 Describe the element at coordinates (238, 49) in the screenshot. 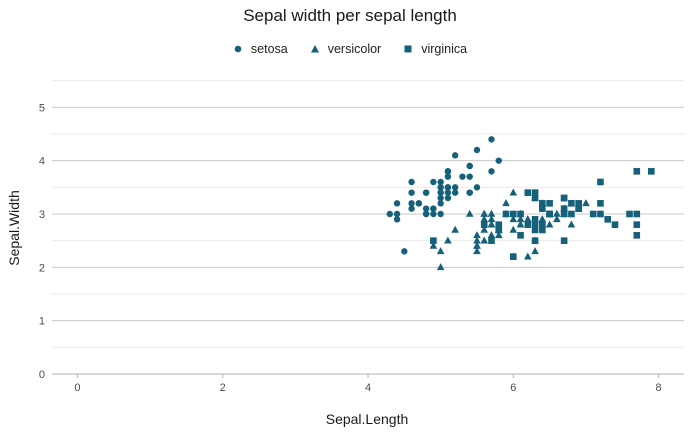

I see `circle-marker-icon` at that location.